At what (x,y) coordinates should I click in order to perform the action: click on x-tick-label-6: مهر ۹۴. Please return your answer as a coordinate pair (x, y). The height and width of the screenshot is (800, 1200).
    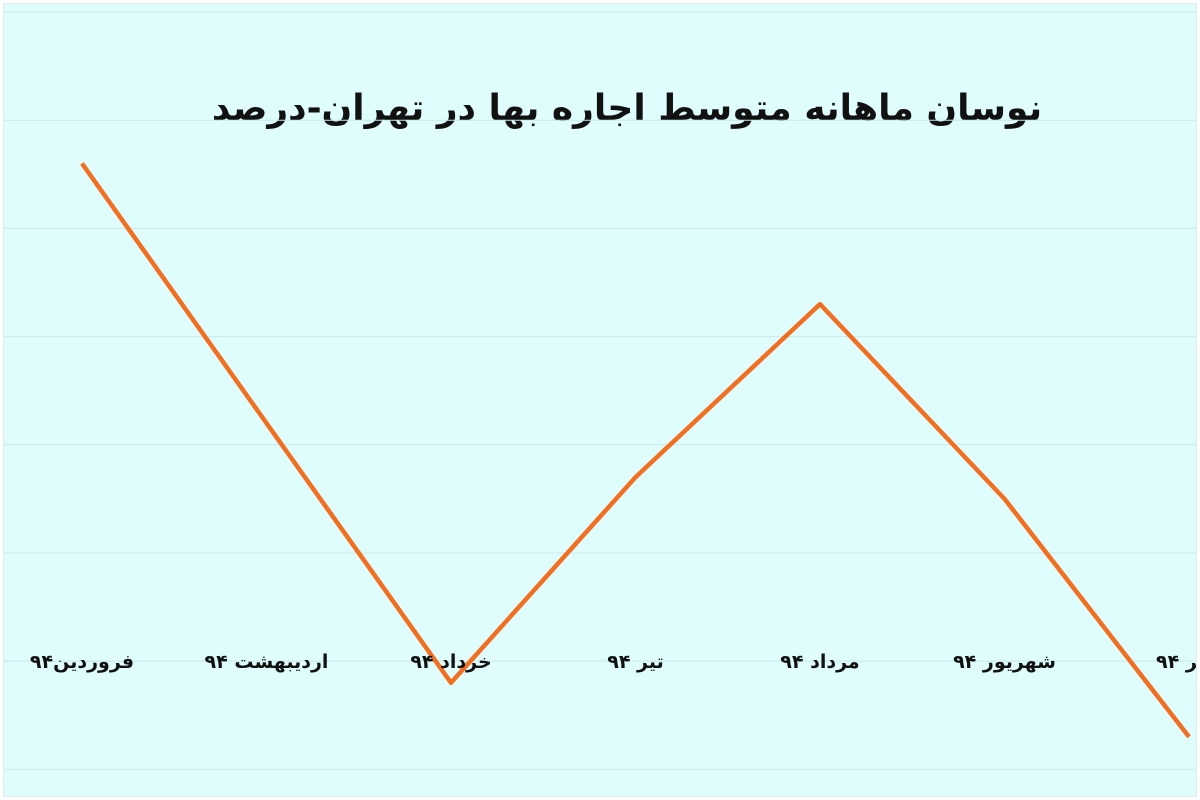
    Looking at the image, I should click on (1176, 662).